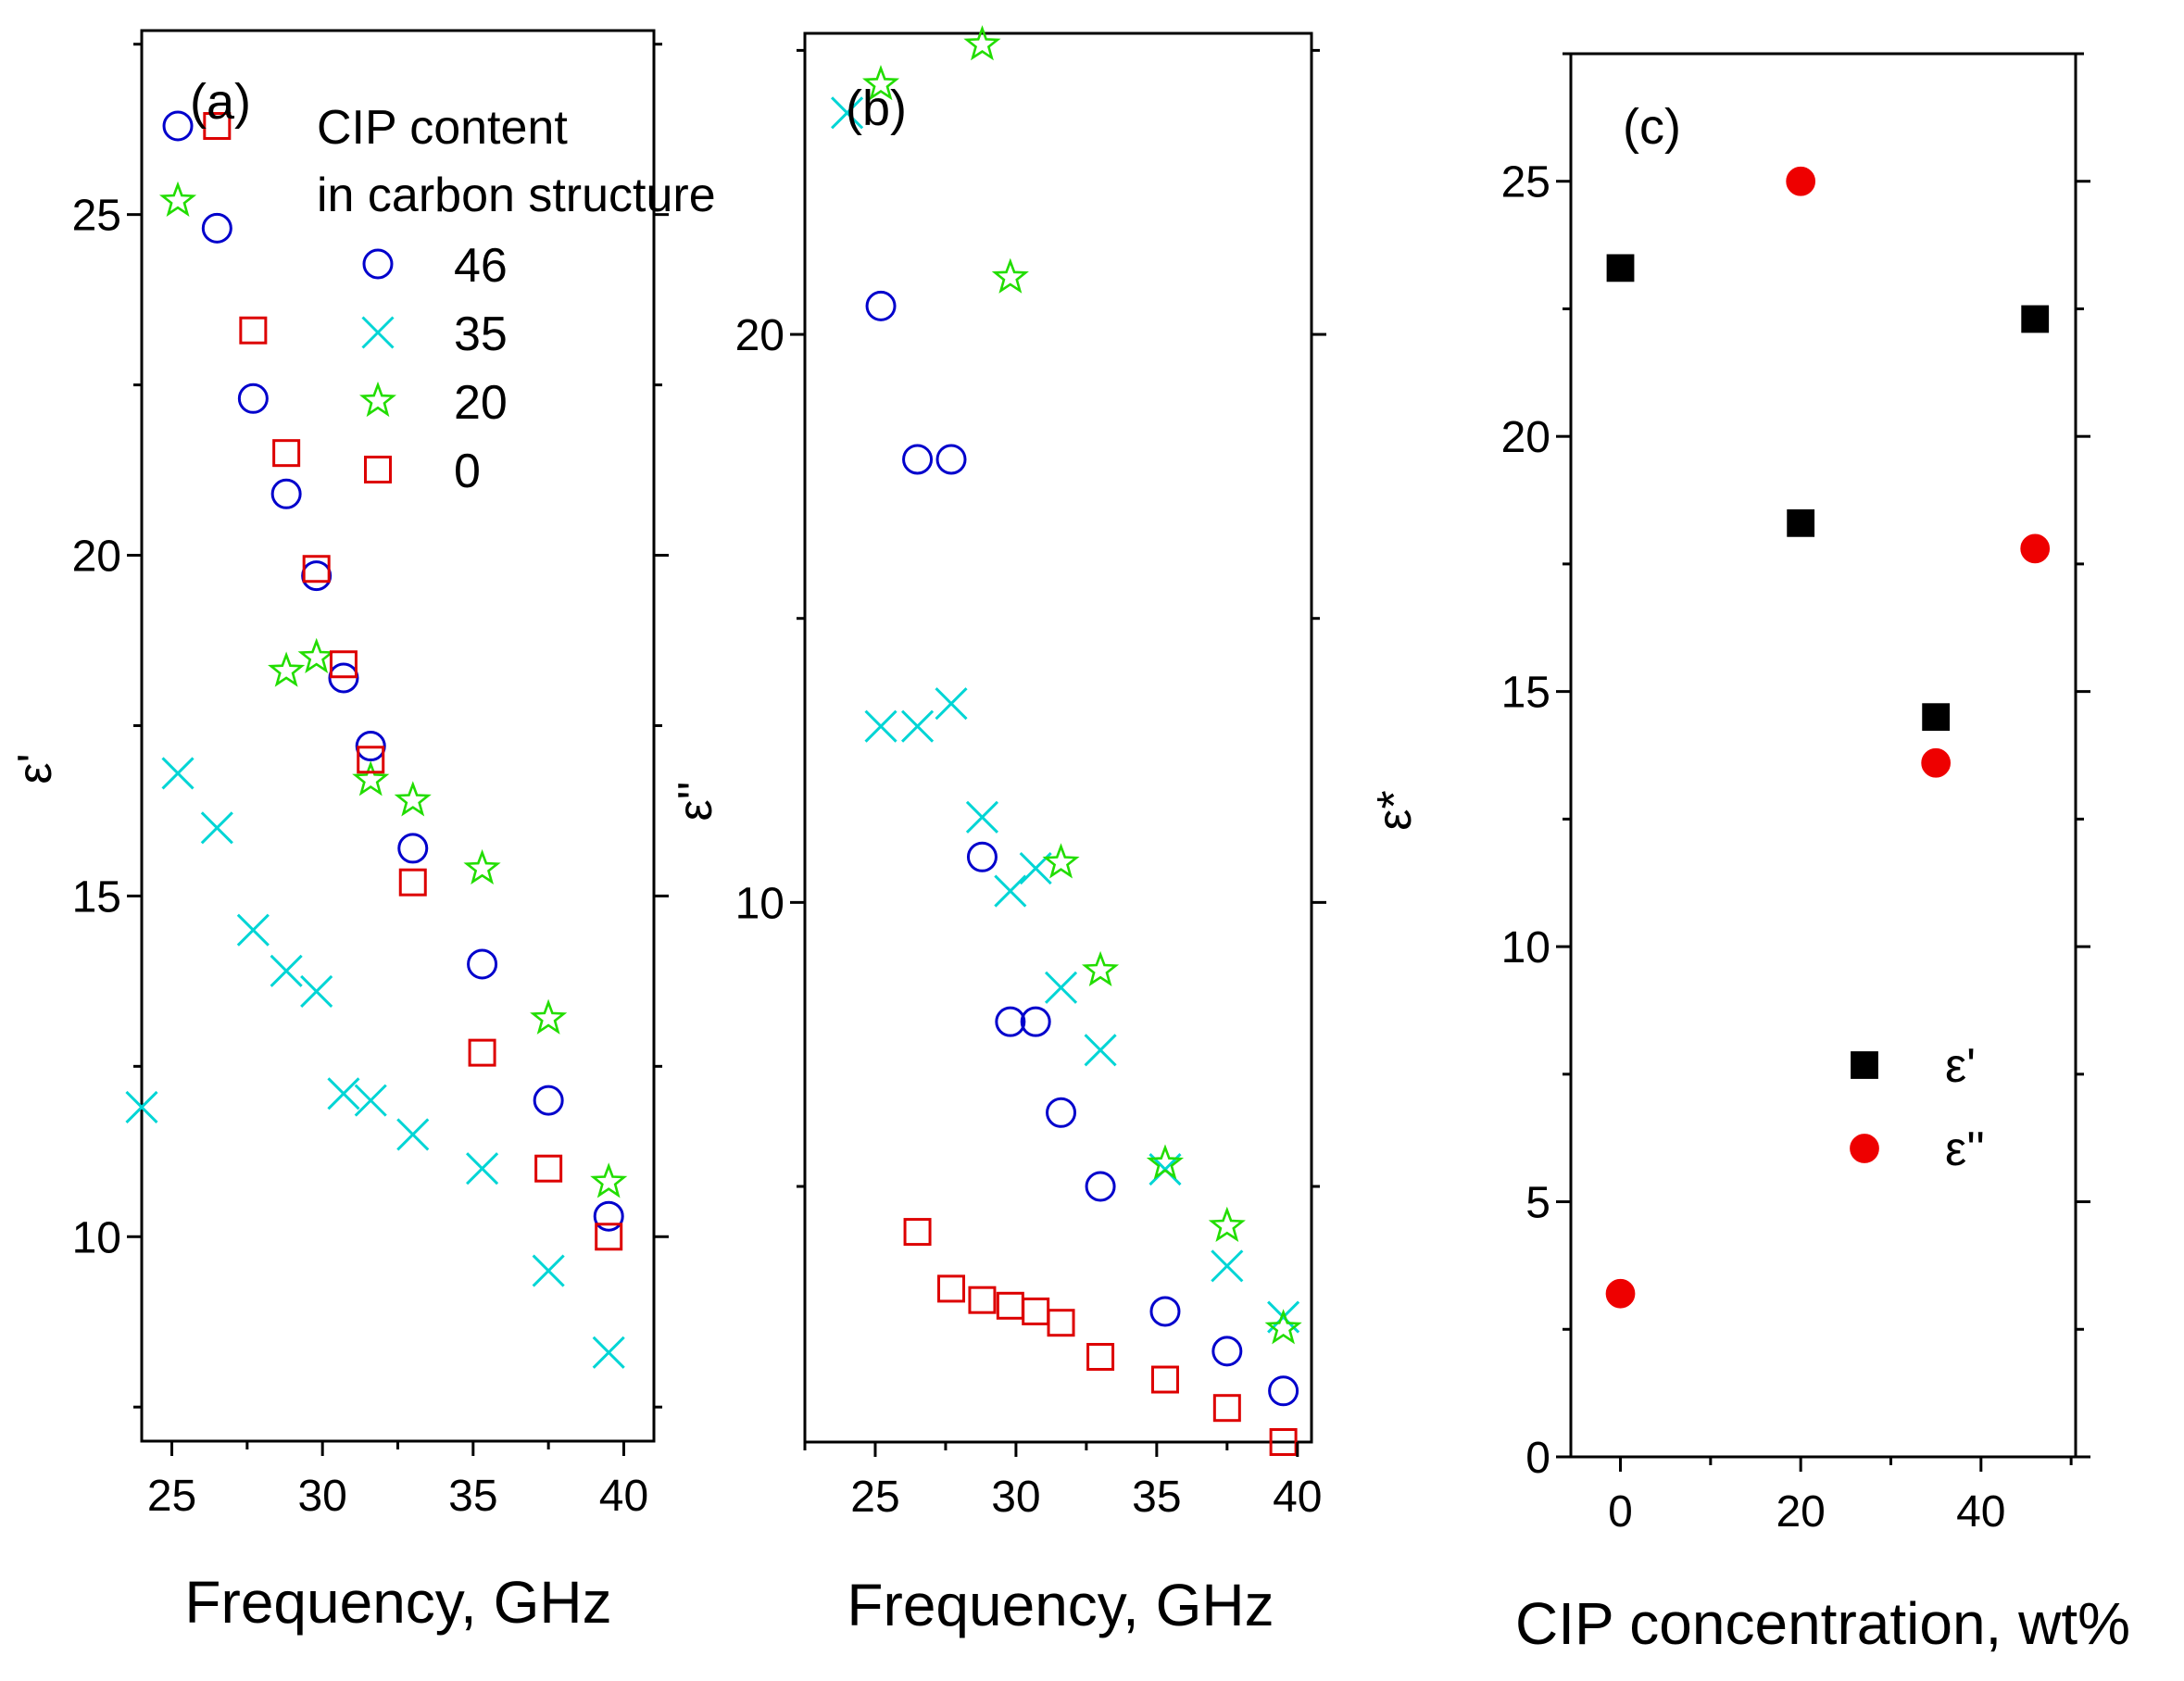  I want to click on y-axis-label-a: ε', so click(35, 768).